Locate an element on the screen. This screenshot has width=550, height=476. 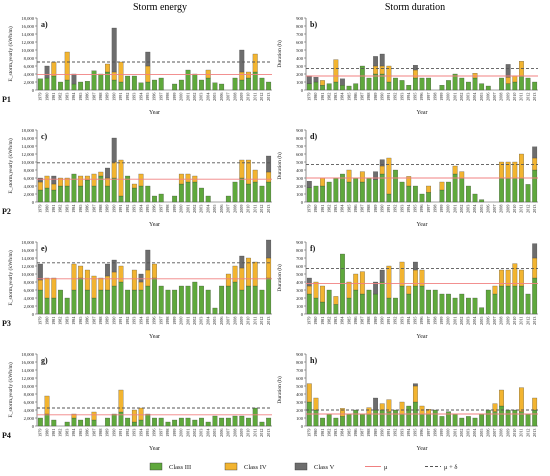
x-tick-label: 1980 is located at coordinates (46, 433).